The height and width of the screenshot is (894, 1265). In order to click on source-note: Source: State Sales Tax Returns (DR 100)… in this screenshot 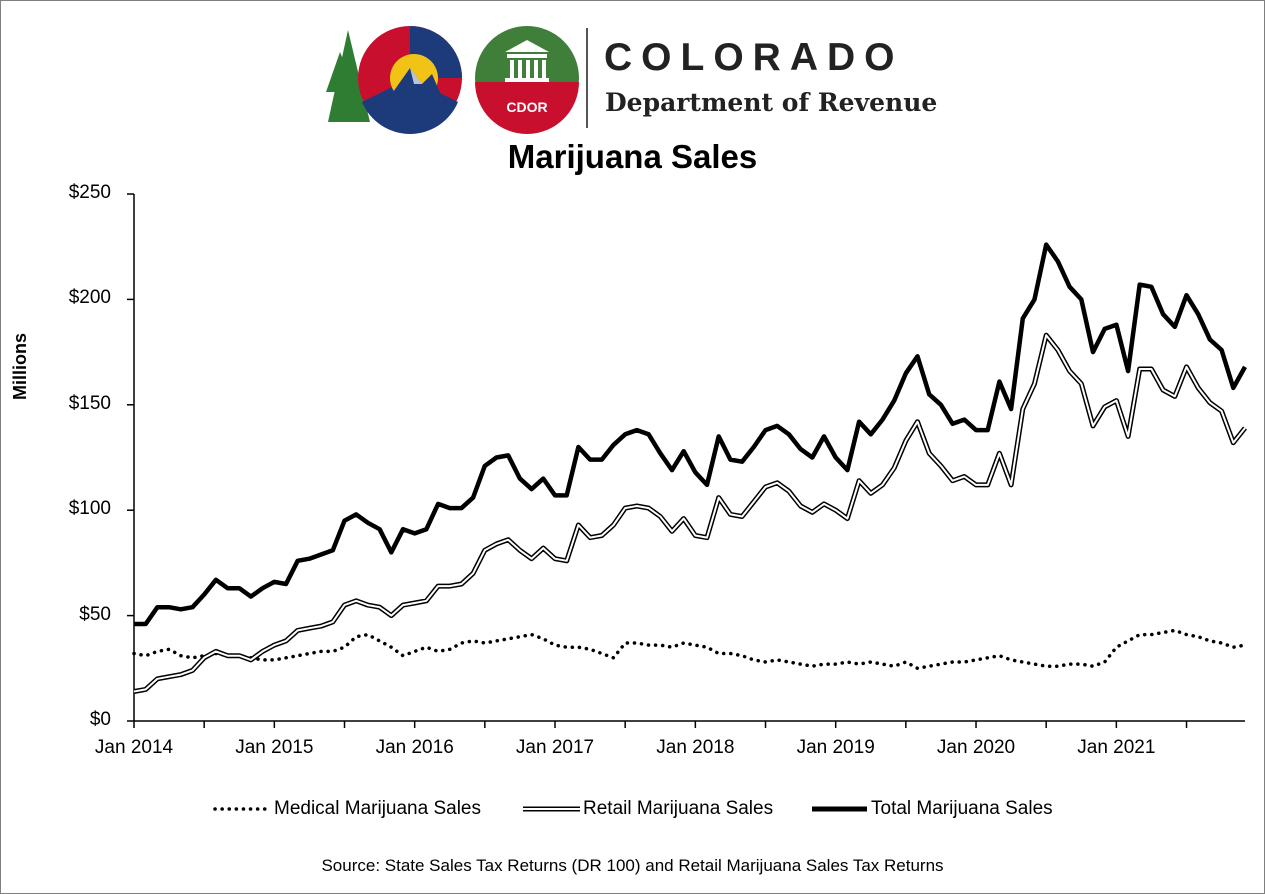, I will do `click(632, 865)`.